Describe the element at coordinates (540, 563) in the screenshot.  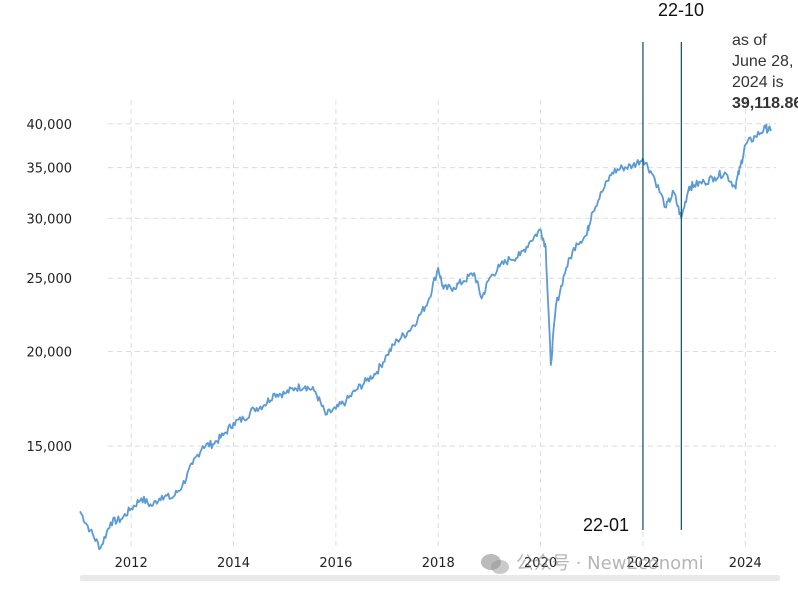
I see `x-tick-label: 2020` at that location.